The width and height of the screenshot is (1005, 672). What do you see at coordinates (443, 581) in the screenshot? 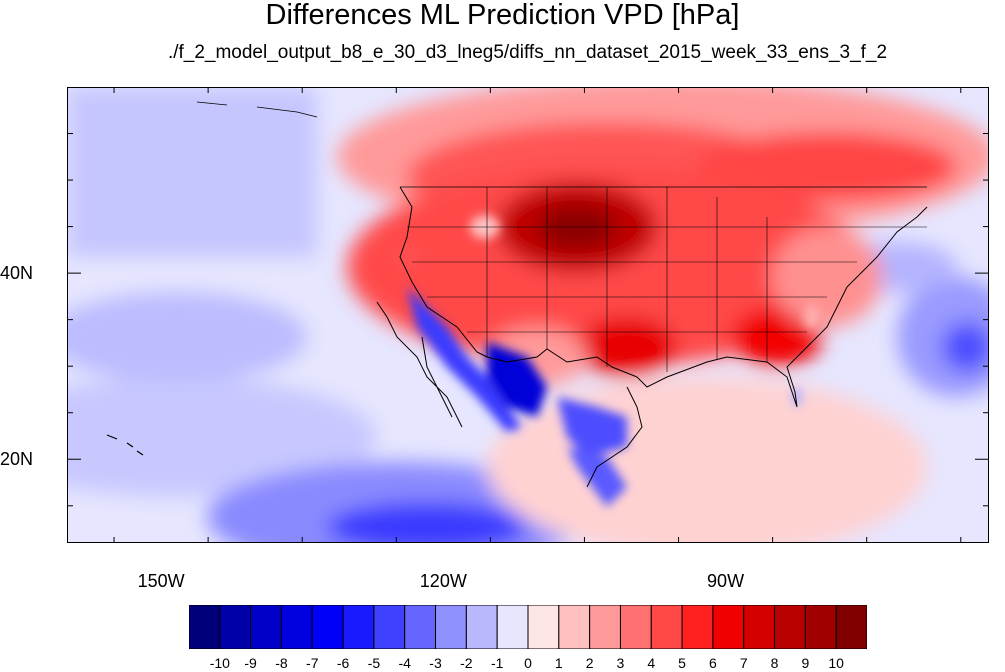
I see `lon-label-120w: 120W` at bounding box center [443, 581].